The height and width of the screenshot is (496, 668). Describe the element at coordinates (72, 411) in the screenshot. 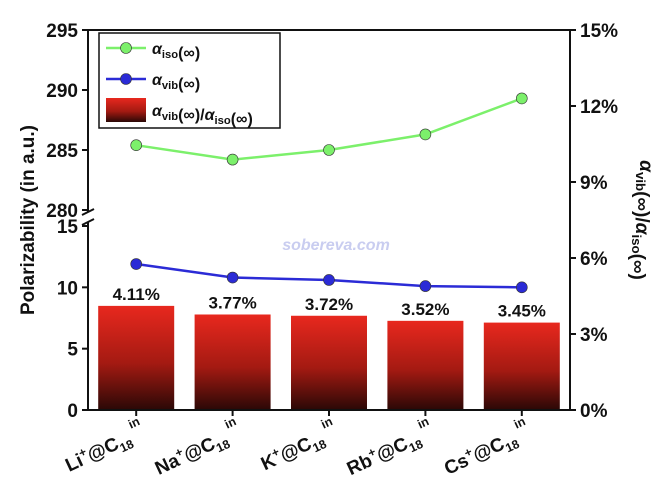

I see `y-tick-label: 0` at that location.